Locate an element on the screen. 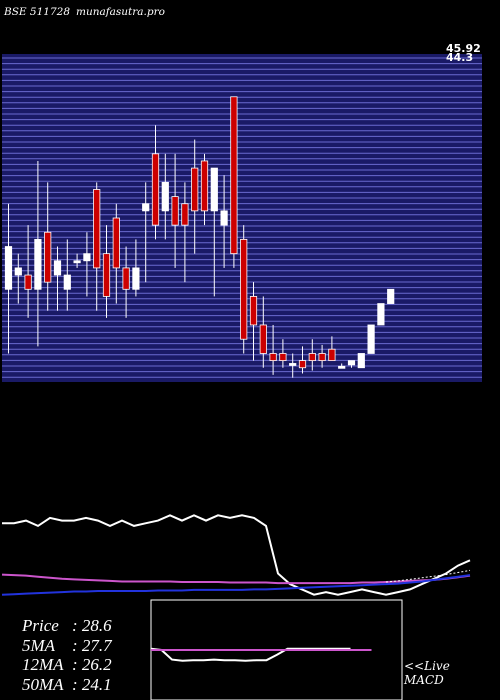  live-label: <<Live is located at coordinates (427, 666).